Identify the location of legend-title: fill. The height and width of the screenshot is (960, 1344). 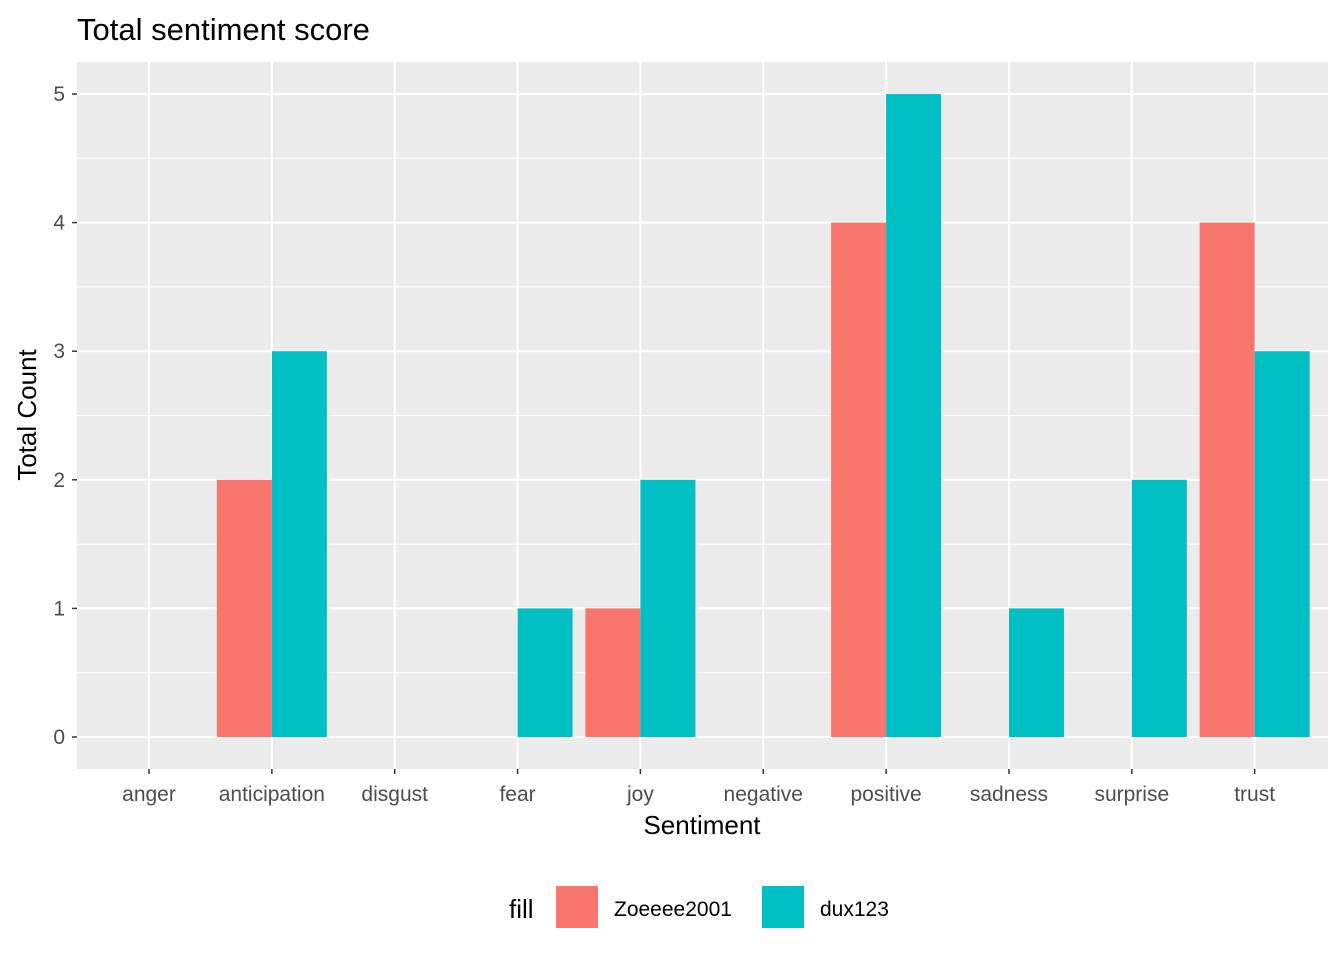
(521, 909).